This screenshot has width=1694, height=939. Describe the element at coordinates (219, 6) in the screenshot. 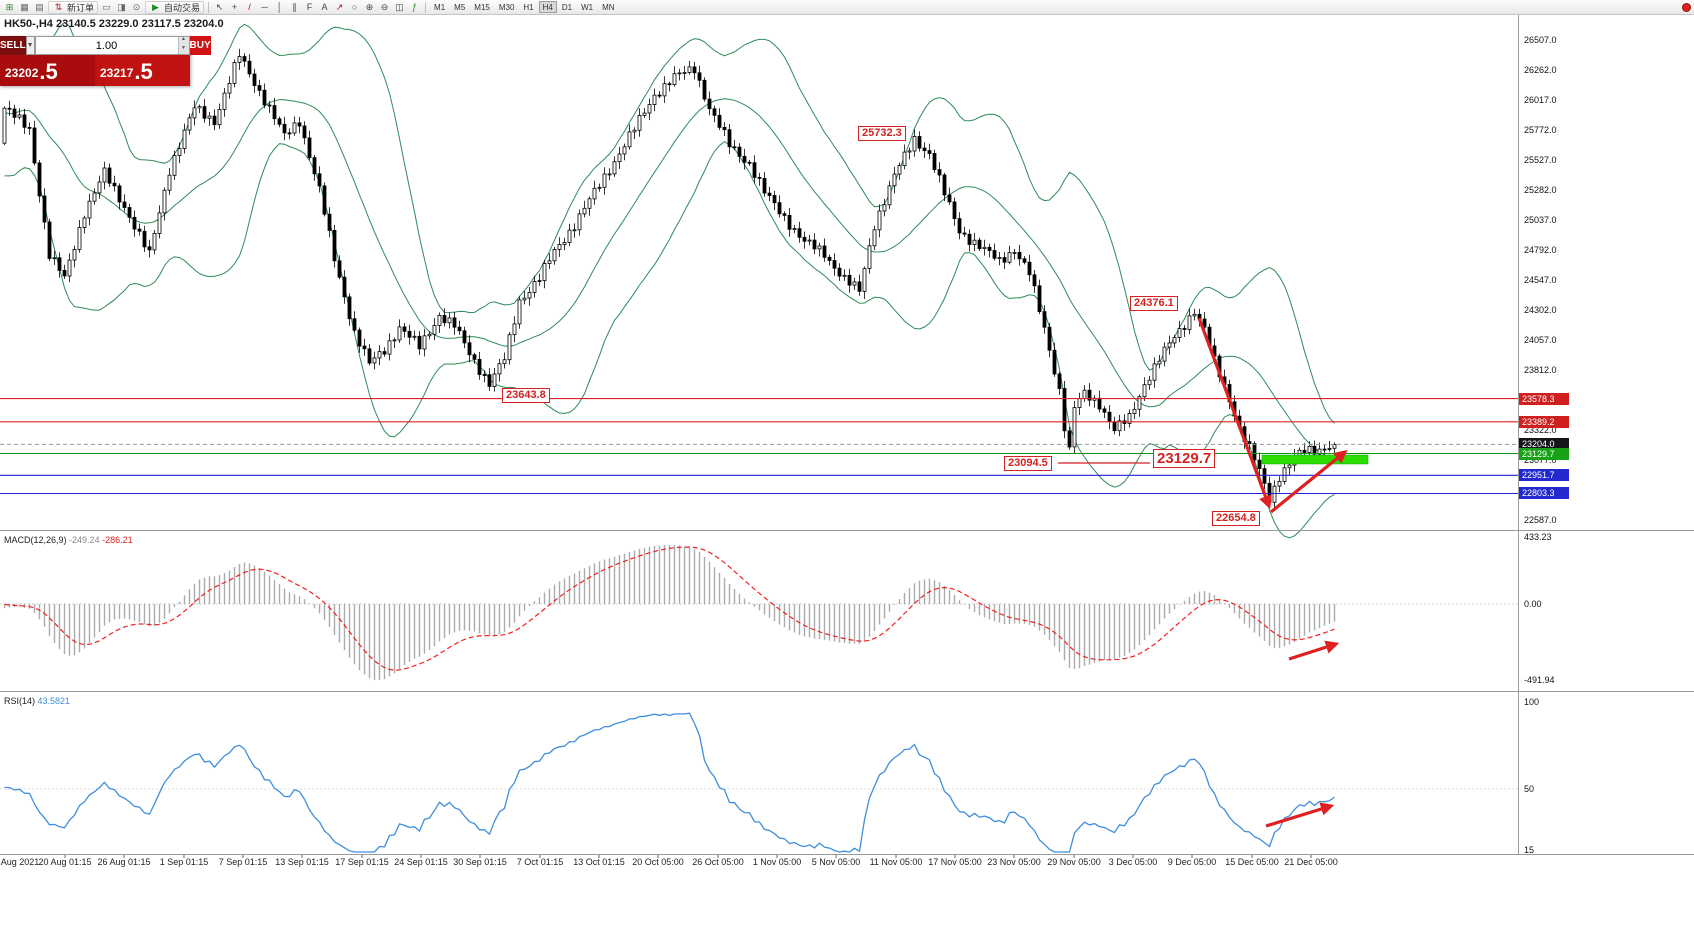

I see `cursor-icon: ↖` at that location.